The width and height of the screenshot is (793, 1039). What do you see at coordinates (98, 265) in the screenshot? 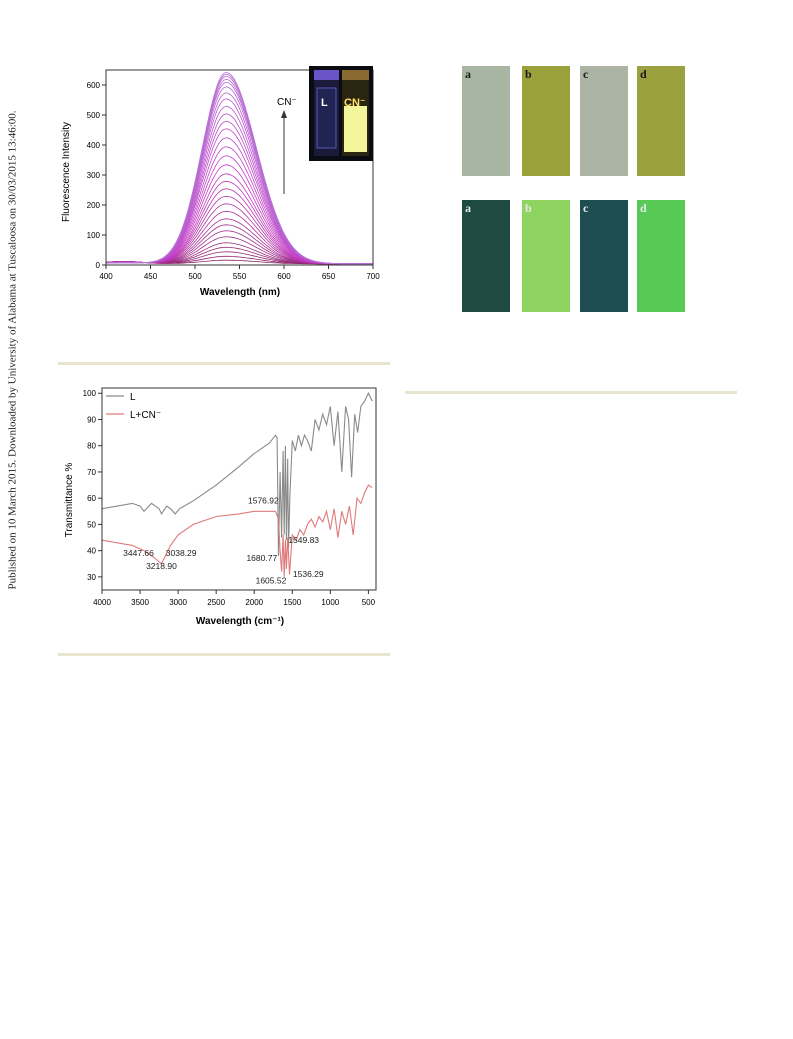
I see `fl-ytick-label: 0` at bounding box center [98, 265].